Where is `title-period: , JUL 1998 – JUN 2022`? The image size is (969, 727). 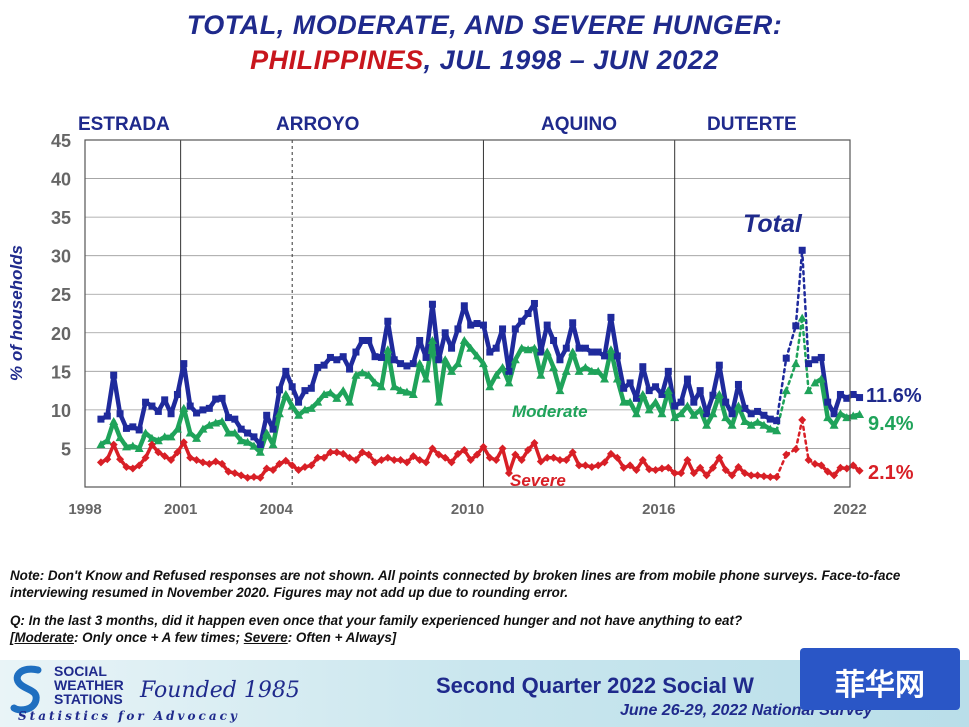
title-period: , JUL 1998 – JUN 2022 is located at coordinates (571, 60).